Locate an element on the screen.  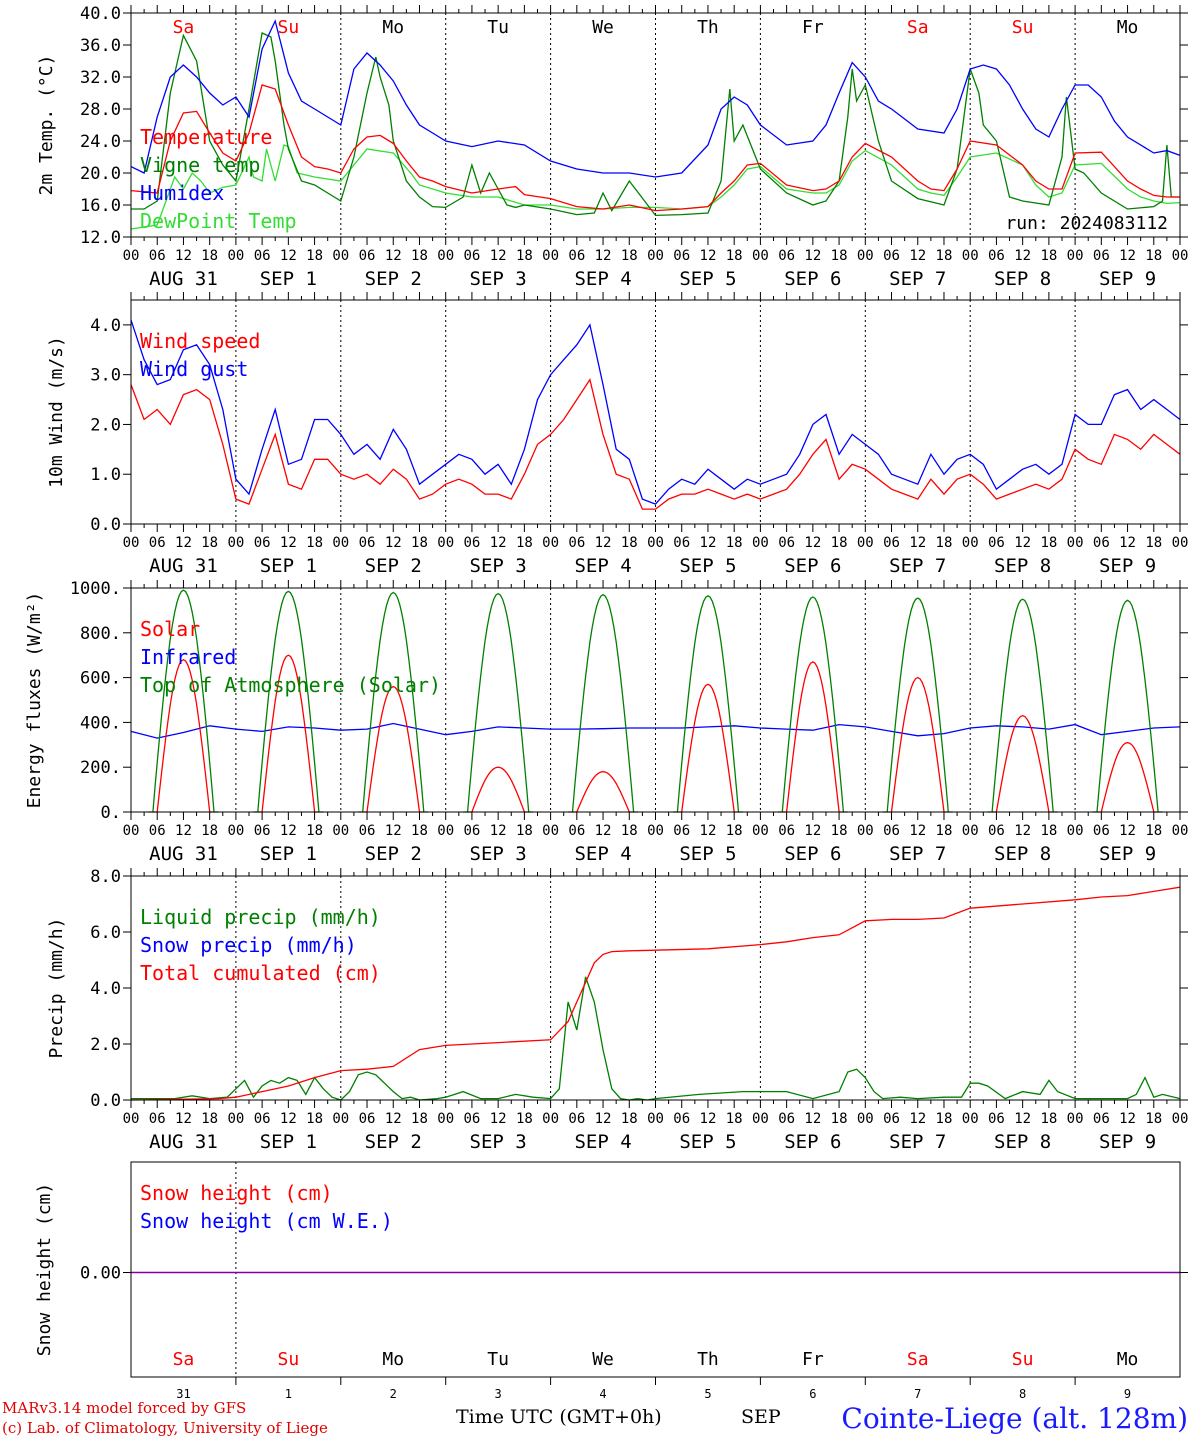
y-tick-label: 0. is located at coordinates (111, 813).